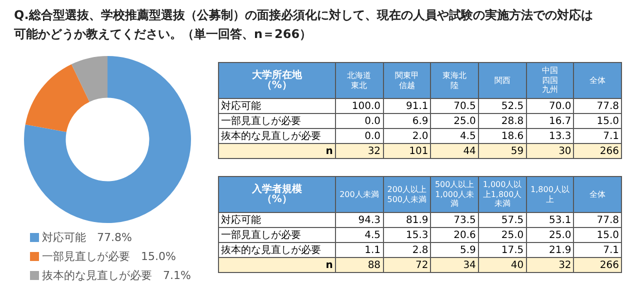 This screenshot has height=308, width=640. I want to click on data-label: 57.5, so click(502, 220).